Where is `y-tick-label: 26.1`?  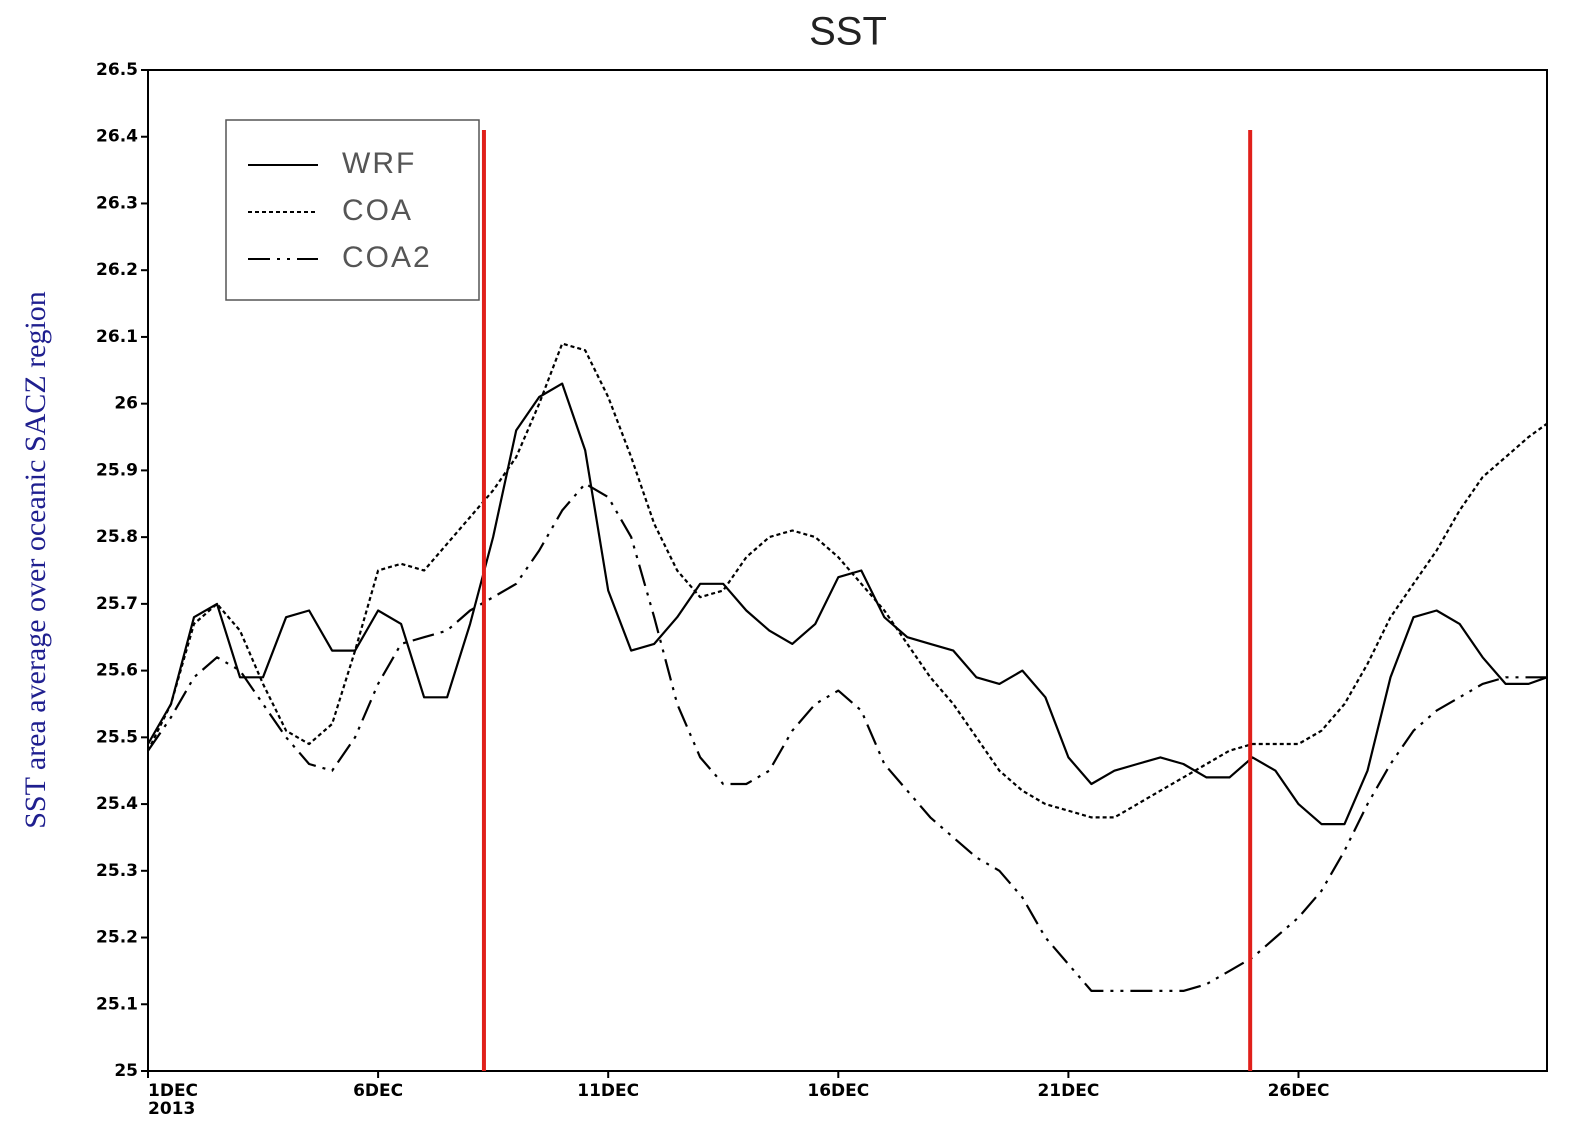 y-tick-label: 26.1 is located at coordinates (117, 337).